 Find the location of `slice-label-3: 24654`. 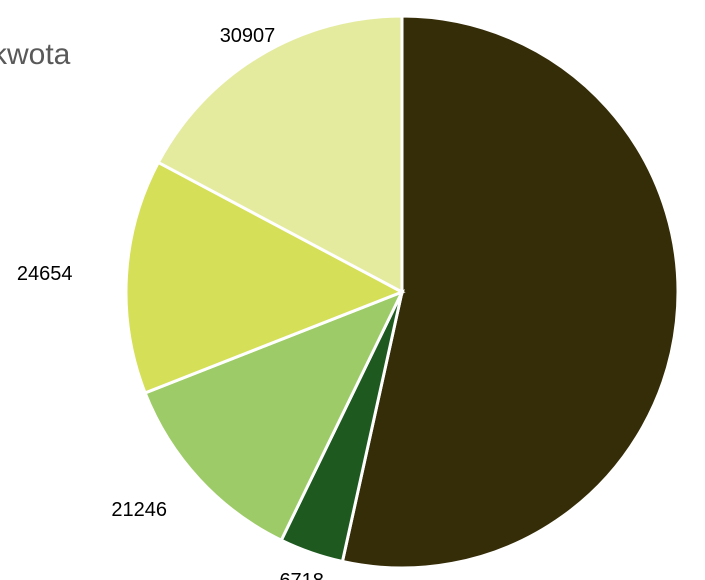

slice-label-3: 24654 is located at coordinates (45, 274).